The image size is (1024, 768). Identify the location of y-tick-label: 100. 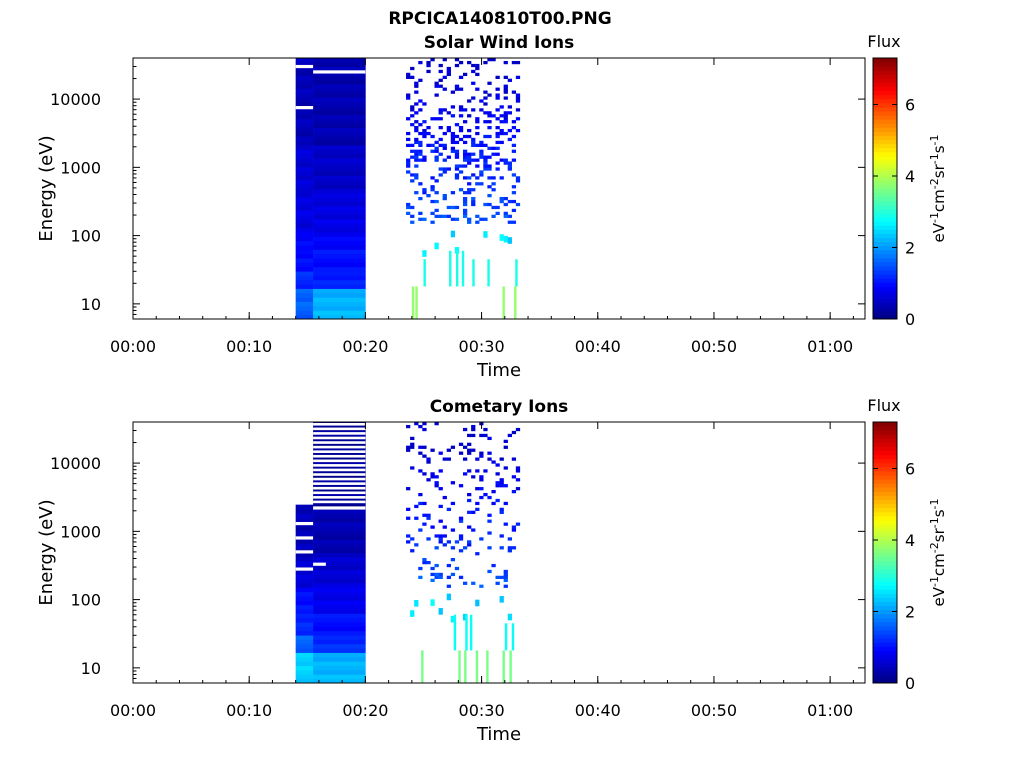
(85, 600).